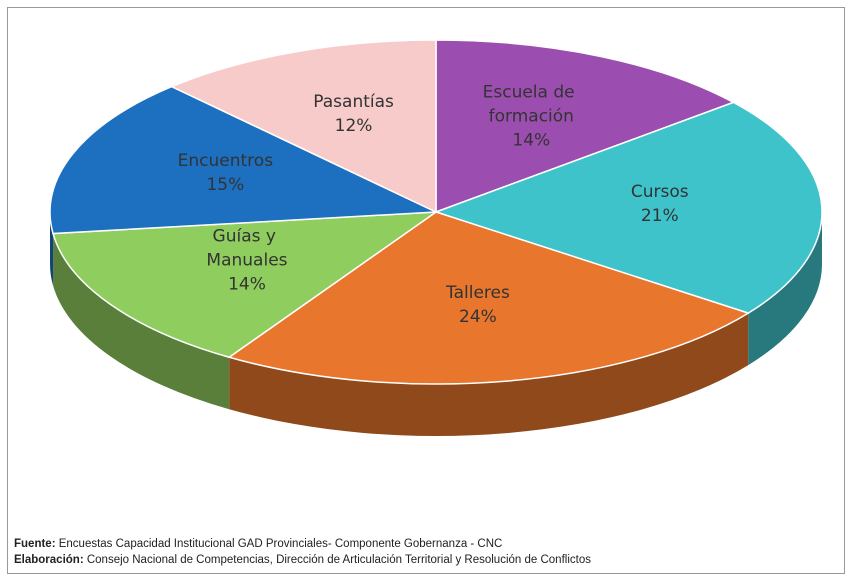 The image size is (852, 579). What do you see at coordinates (660, 192) in the screenshot?
I see `slice-label: Cursos` at bounding box center [660, 192].